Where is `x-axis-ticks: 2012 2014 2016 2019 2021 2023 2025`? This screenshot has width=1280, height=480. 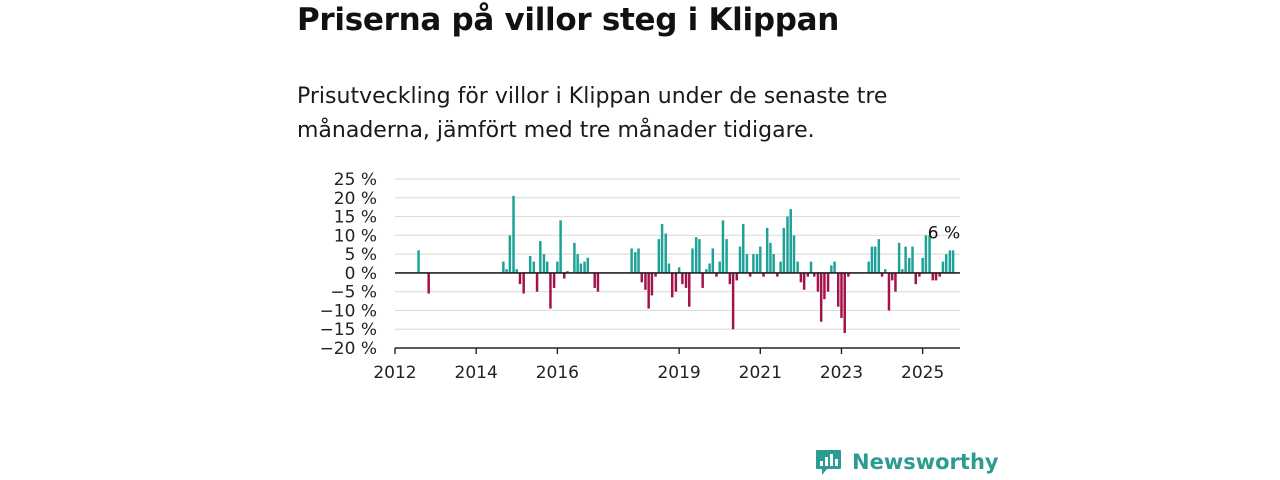
x-axis-ticks: 2012 2014 2016 2019 2021 2023 2025 is located at coordinates (658, 365).